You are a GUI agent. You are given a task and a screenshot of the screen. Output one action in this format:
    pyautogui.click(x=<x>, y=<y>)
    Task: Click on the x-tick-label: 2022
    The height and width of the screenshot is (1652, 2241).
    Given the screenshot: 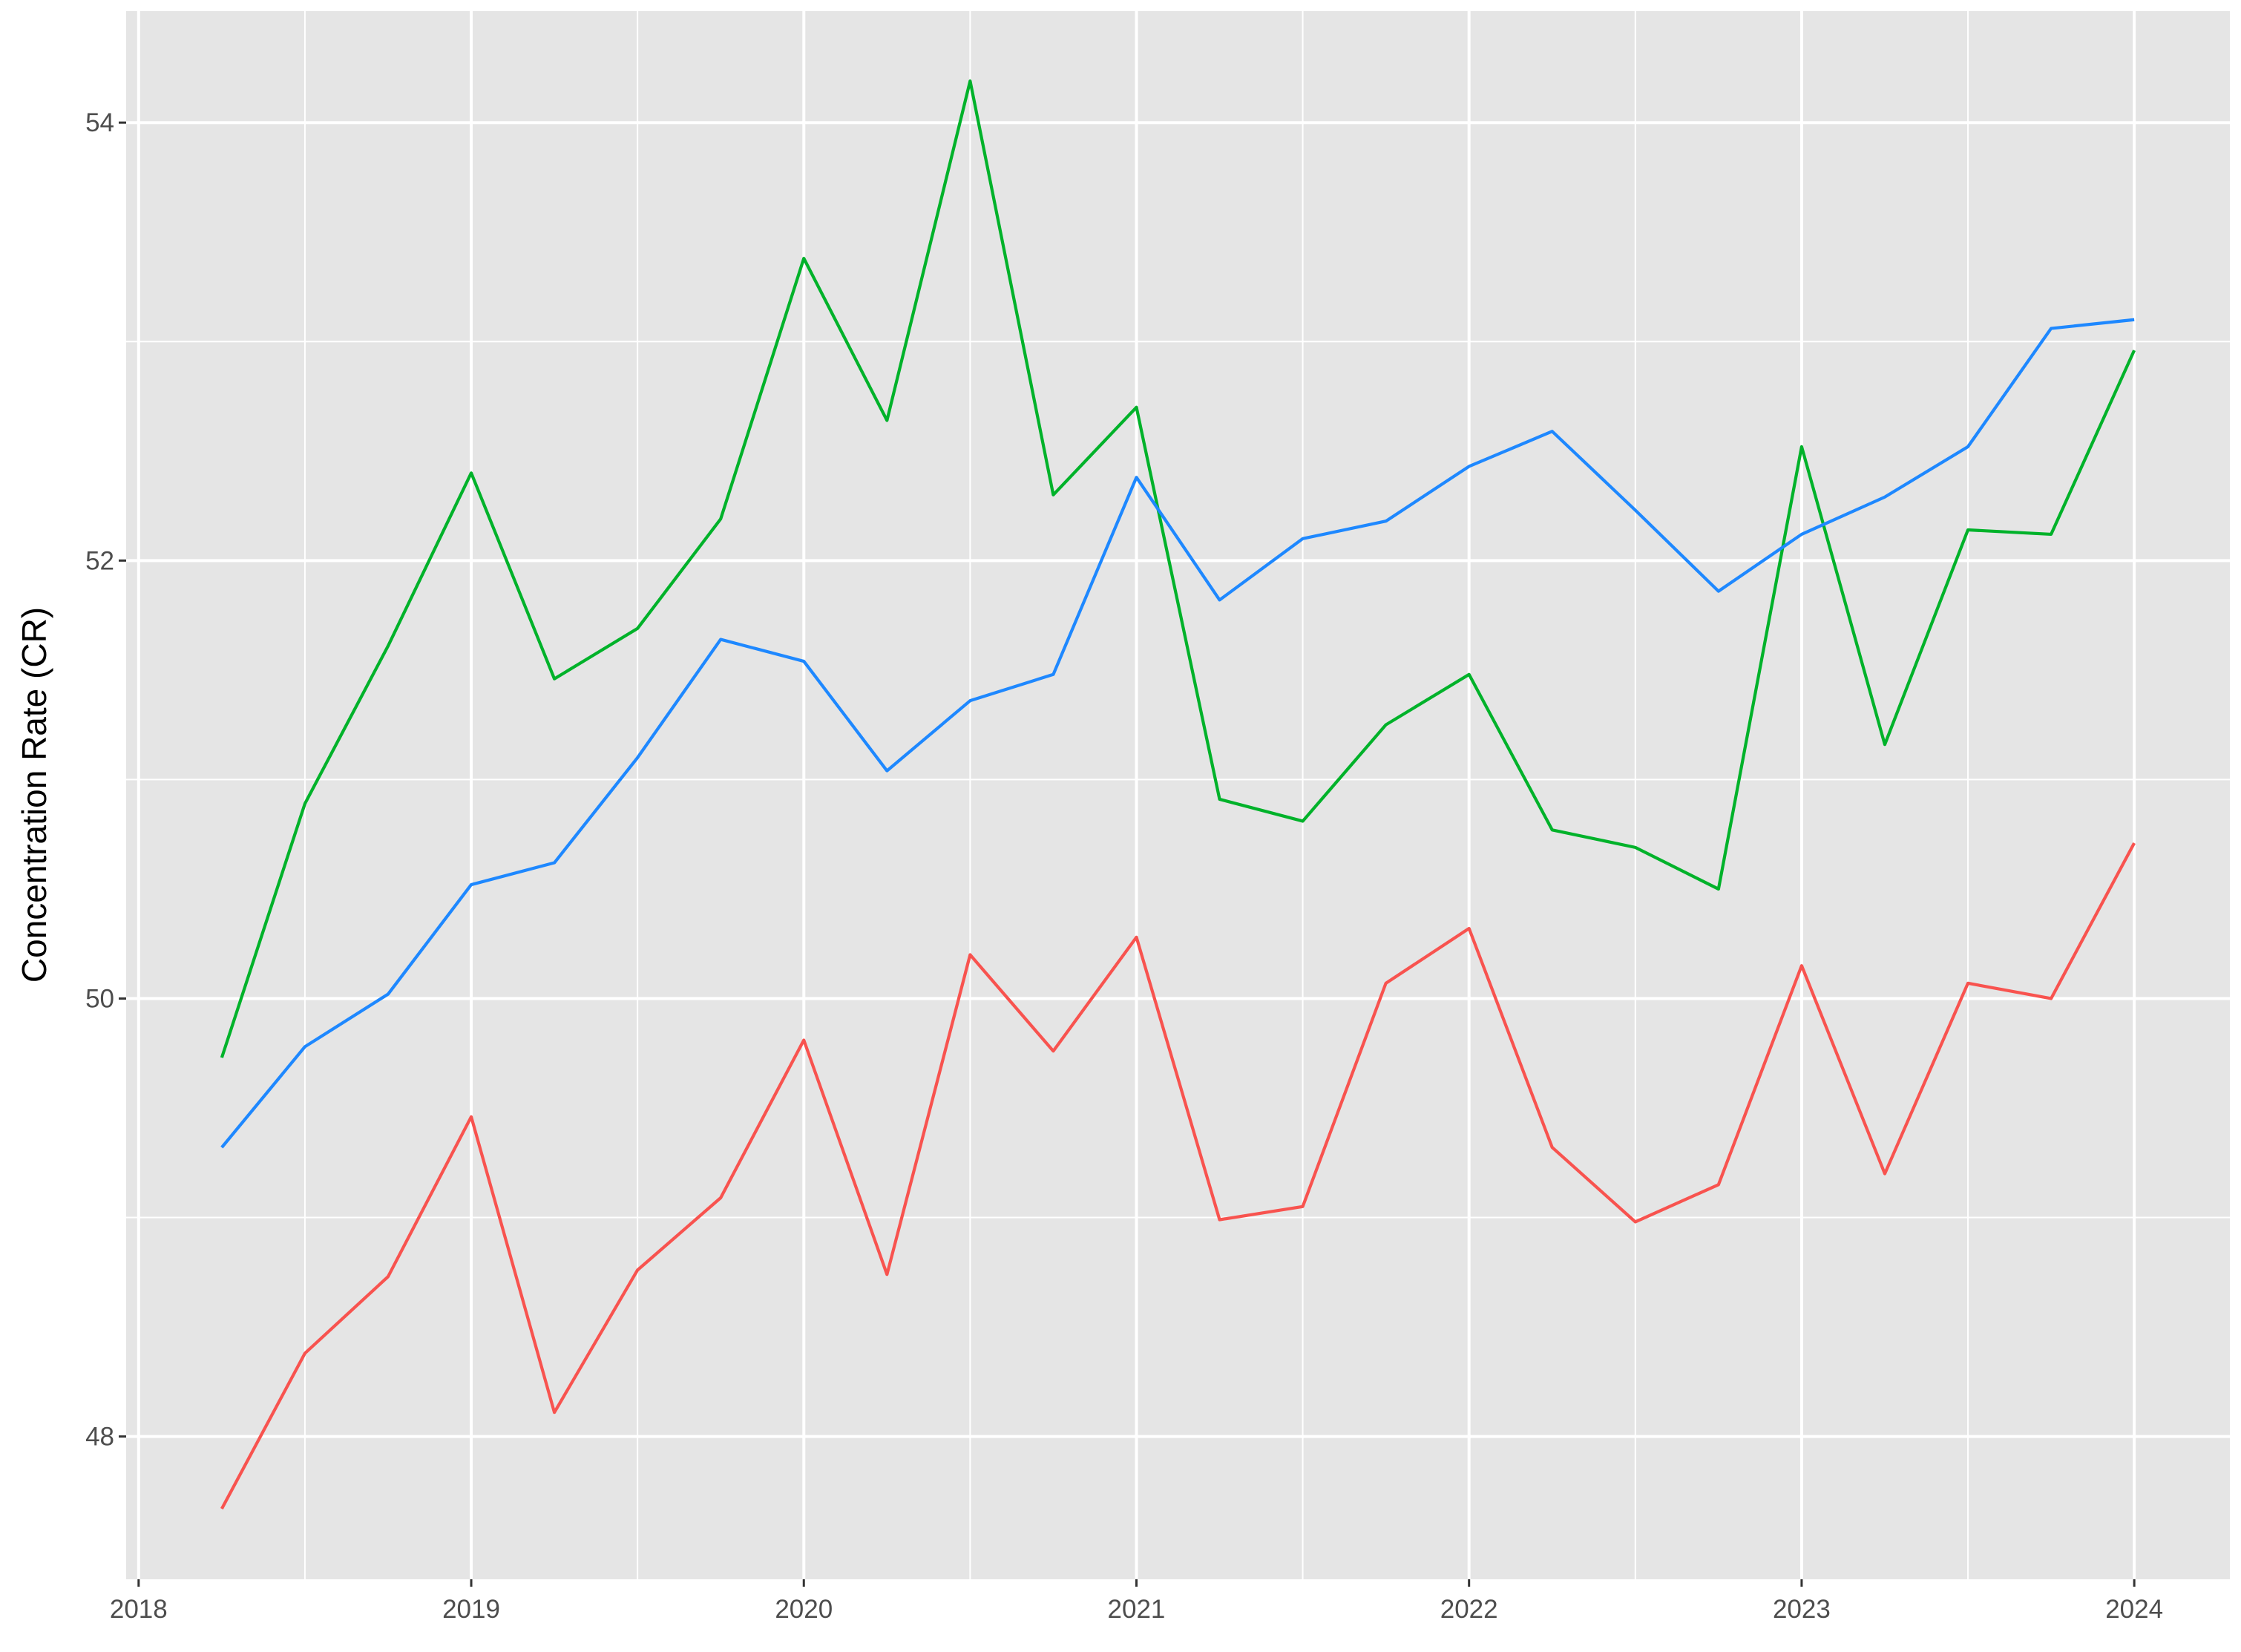 What is the action you would take?
    pyautogui.click(x=1469, y=1609)
    